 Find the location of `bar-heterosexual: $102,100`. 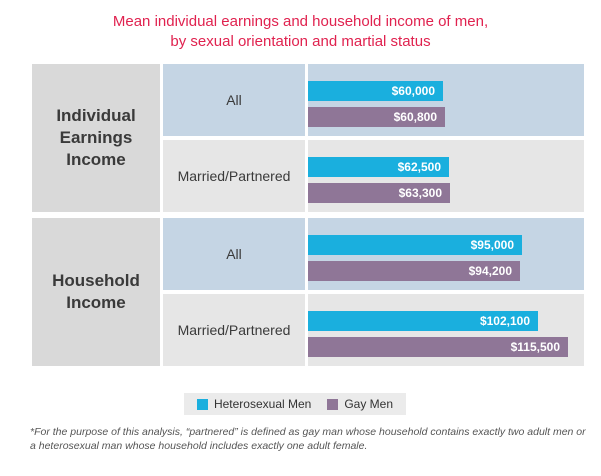

bar-heterosexual: $102,100 is located at coordinates (423, 321).